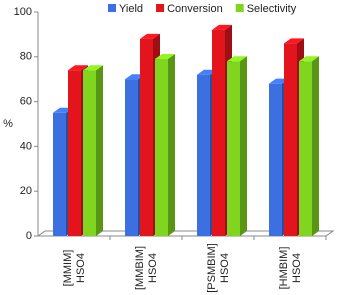 This screenshot has height=295, width=340. What do you see at coordinates (26, 191) in the screenshot?
I see `y-tick-label: 20` at bounding box center [26, 191].